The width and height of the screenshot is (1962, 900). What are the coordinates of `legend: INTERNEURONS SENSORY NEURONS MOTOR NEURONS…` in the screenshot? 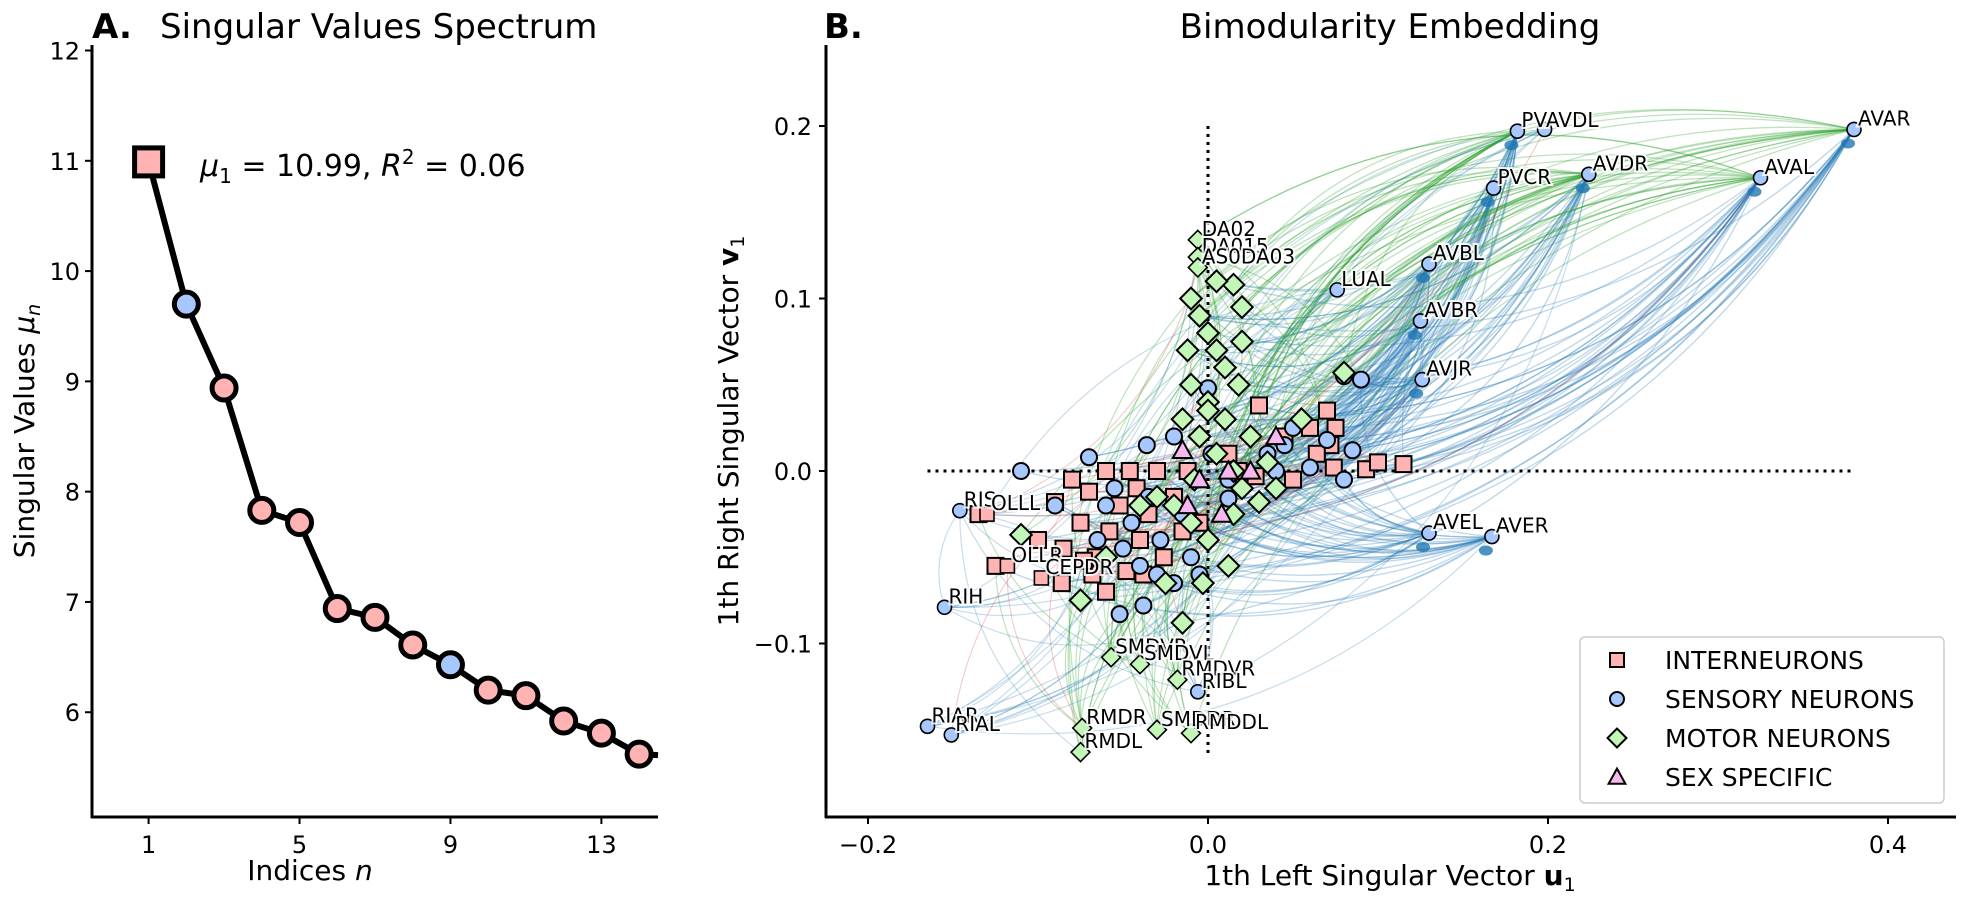 It's located at (1762, 720).